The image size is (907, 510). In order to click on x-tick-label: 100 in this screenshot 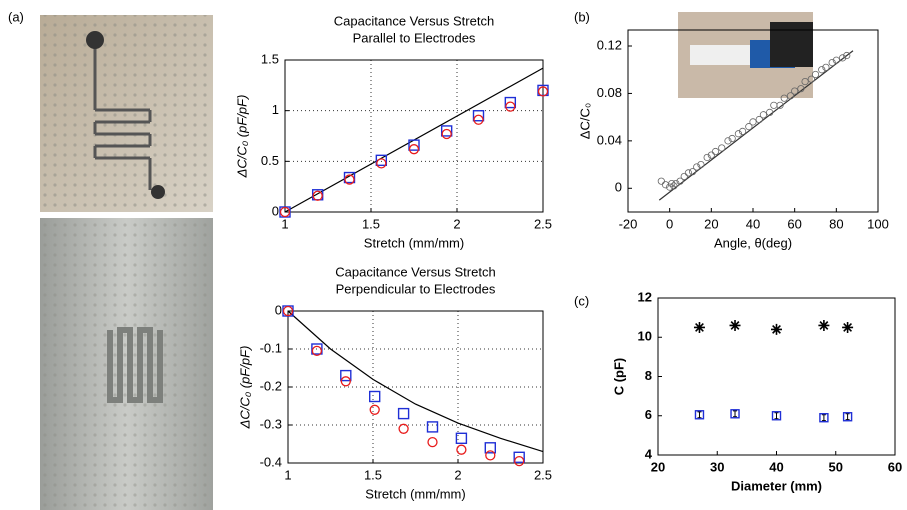, I will do `click(878, 223)`.